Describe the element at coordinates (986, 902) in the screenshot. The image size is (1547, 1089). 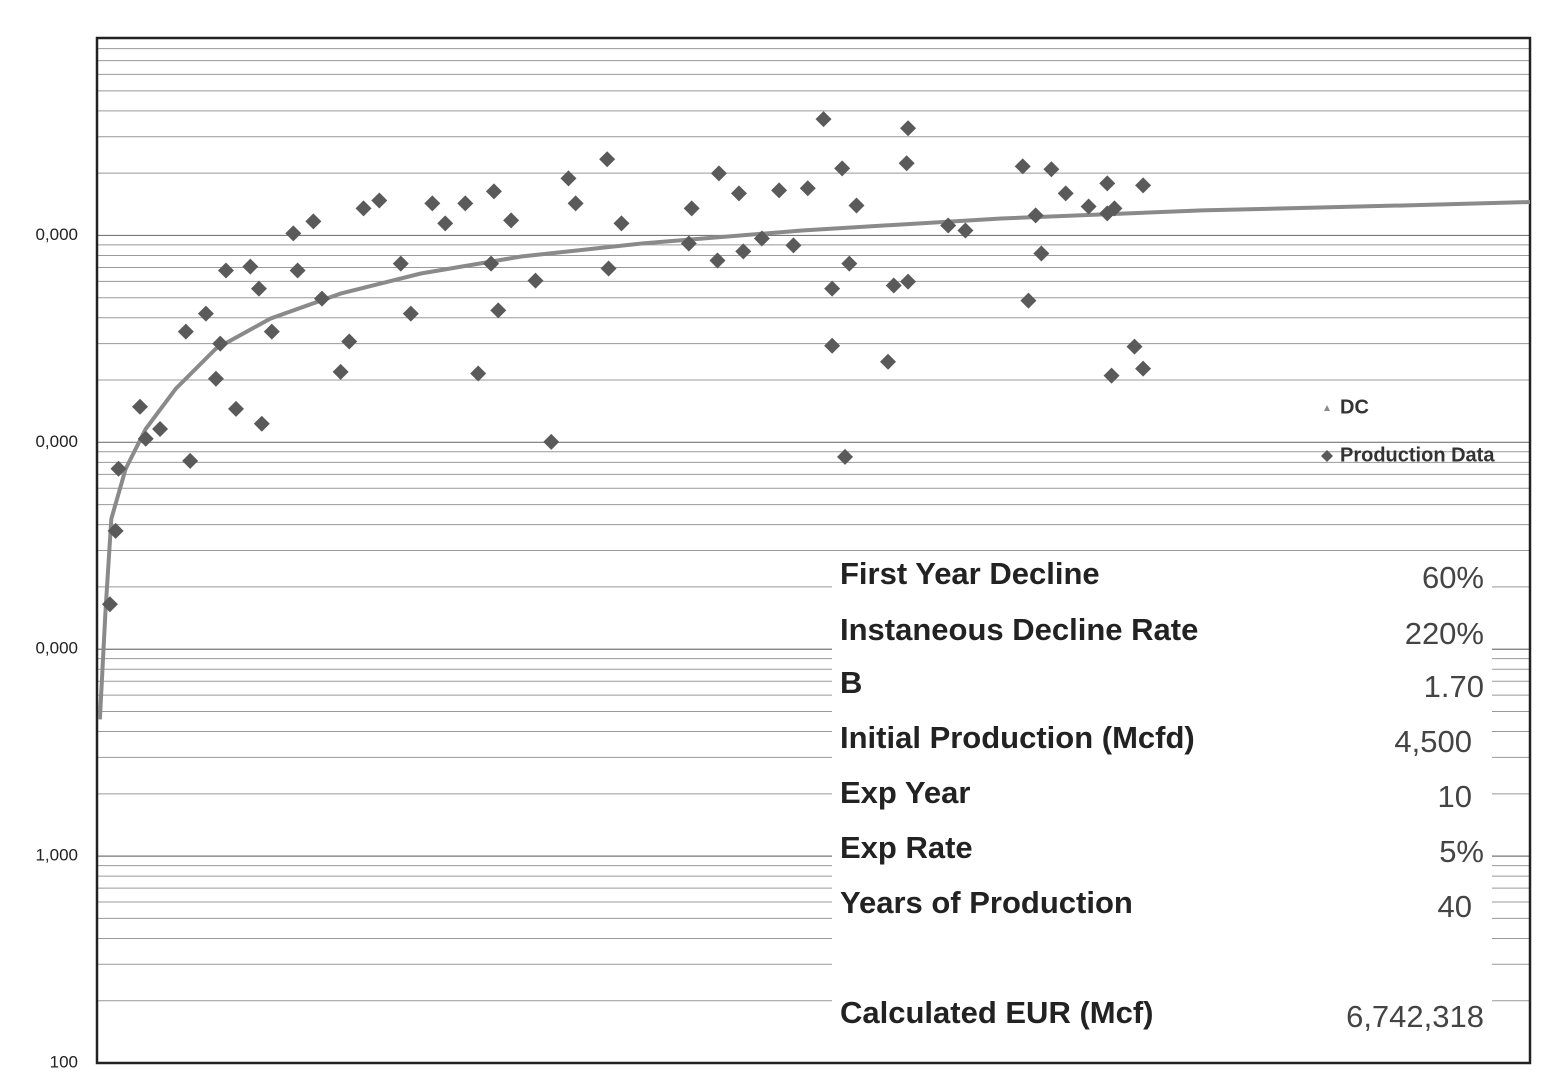
I see `table-label: Years of Production` at that location.